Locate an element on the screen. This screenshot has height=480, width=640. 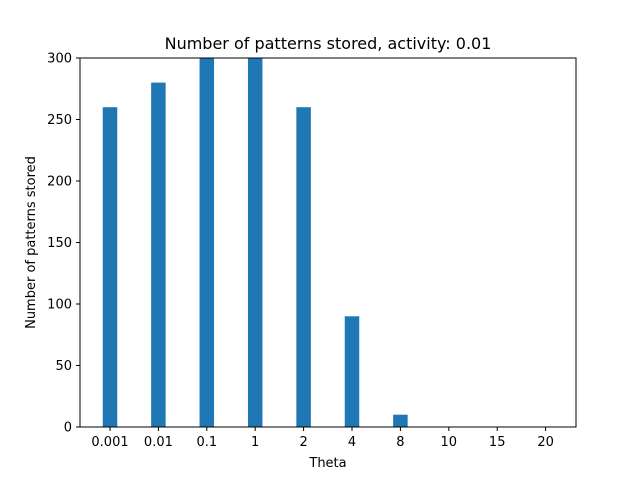
x-axis: 0.001 0.01 0.1 1 2 4 8 10 15 20 is located at coordinates (322, 438).